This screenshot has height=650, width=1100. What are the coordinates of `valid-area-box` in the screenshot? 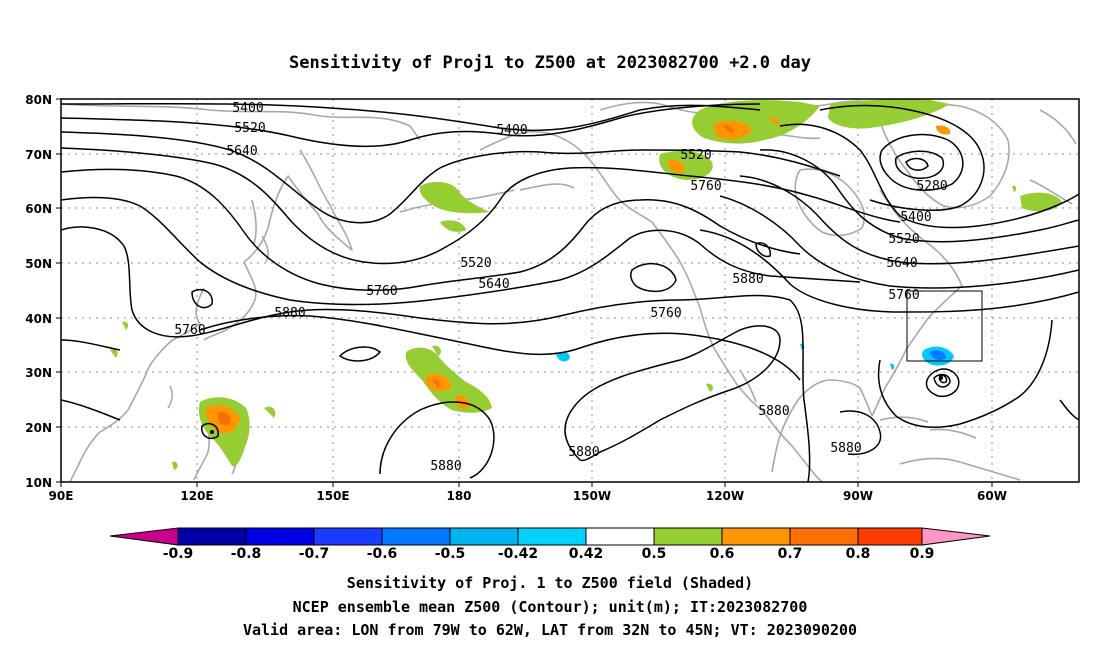 It's located at (944, 326).